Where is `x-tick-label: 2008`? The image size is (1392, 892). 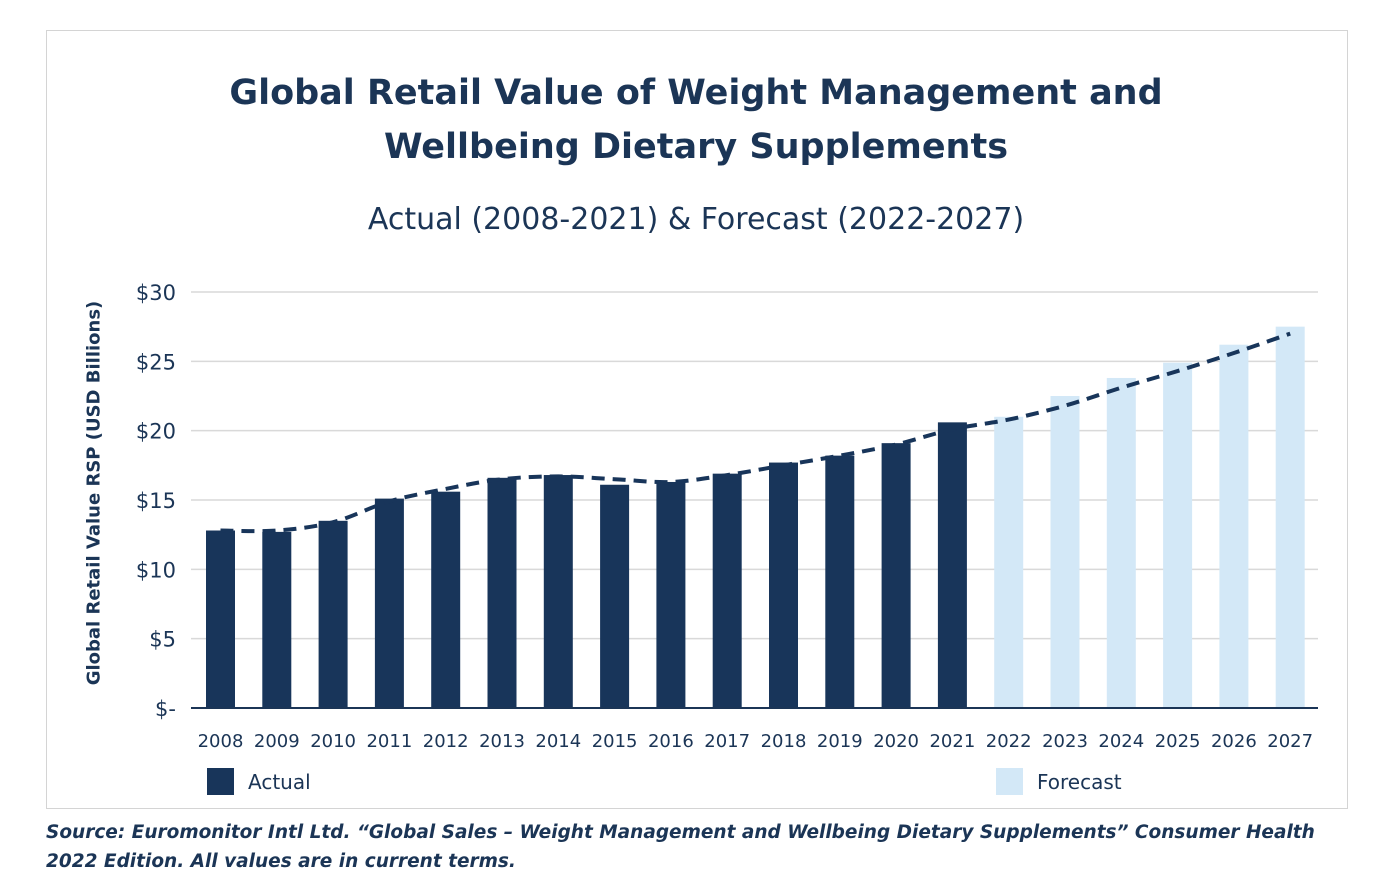
x-tick-label: 2008 is located at coordinates (221, 741).